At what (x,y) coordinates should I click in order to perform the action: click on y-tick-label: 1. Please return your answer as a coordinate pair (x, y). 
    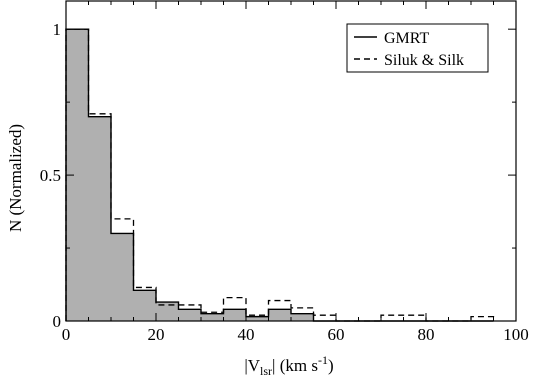
    Looking at the image, I should click on (57, 29).